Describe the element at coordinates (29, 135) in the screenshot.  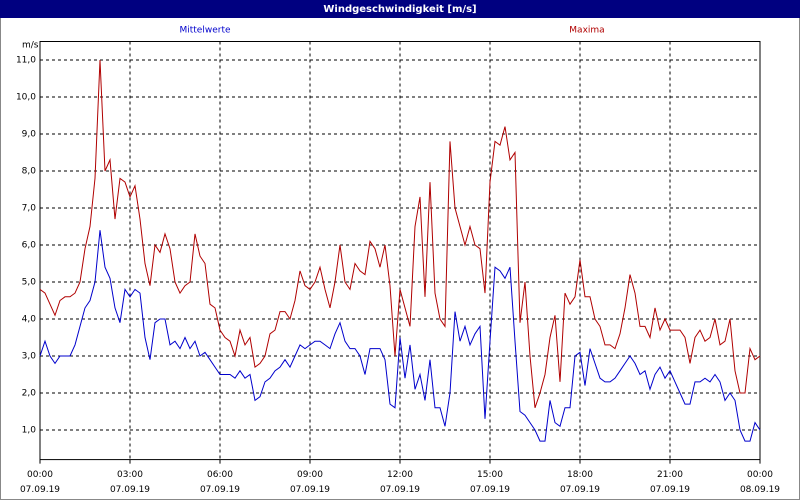
I see `y-tick-label: 9,0` at that location.